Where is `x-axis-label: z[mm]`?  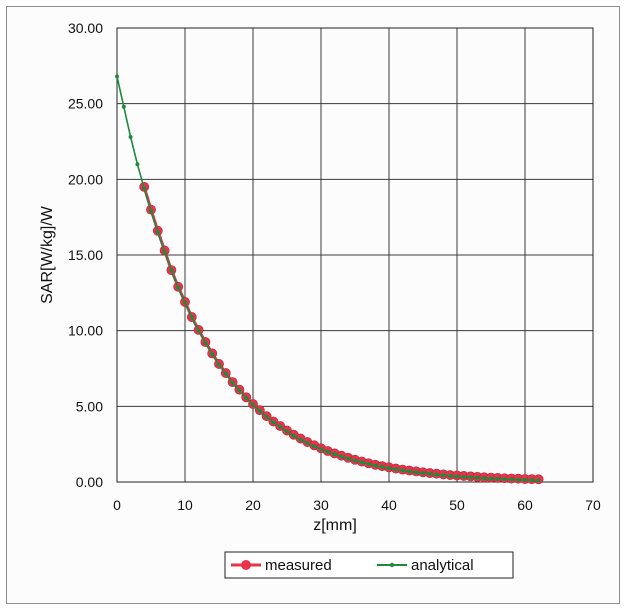 x-axis-label: z[mm] is located at coordinates (335, 525).